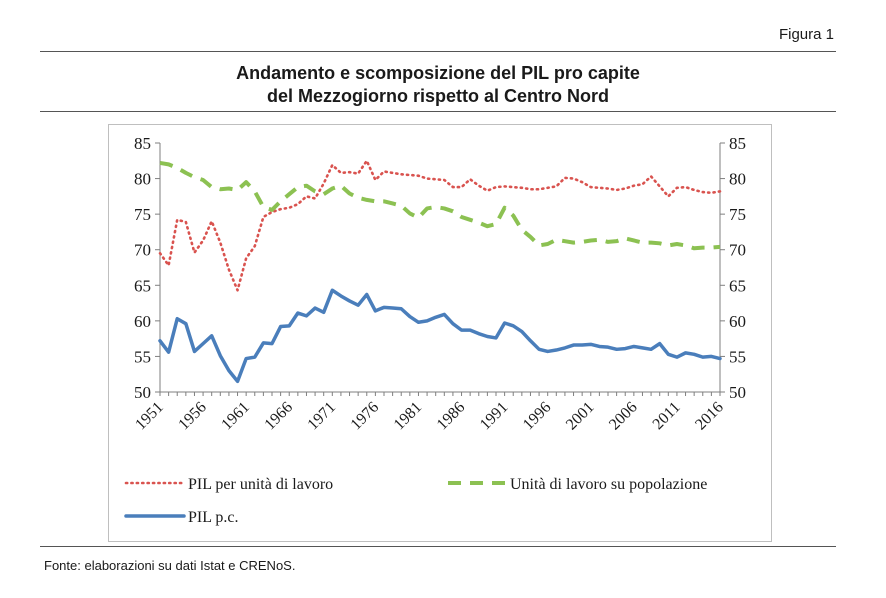 The image size is (886, 598). I want to click on x-tick-label: 1981, so click(408, 416).